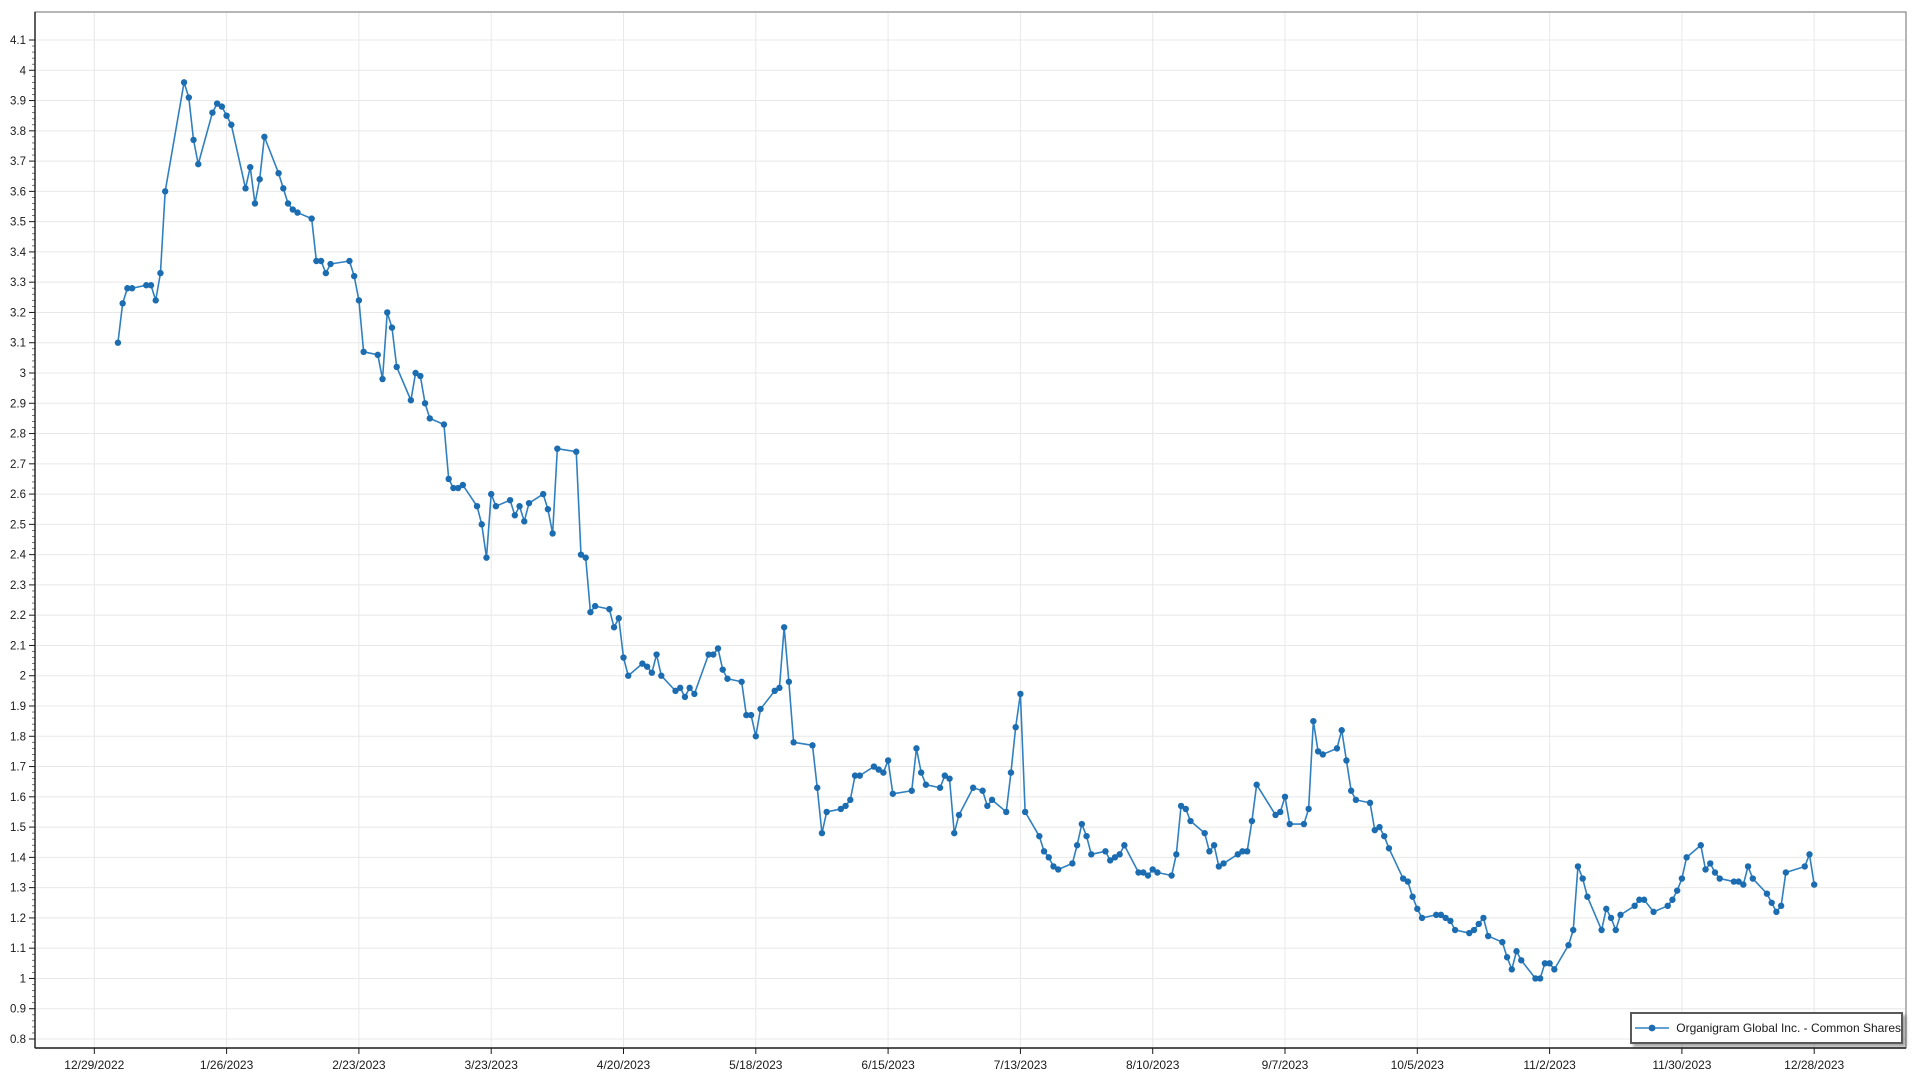 The width and height of the screenshot is (1920, 1080). What do you see at coordinates (1766, 1028) in the screenshot?
I see `legend: Organigram Global Inc. - Common Shares` at bounding box center [1766, 1028].